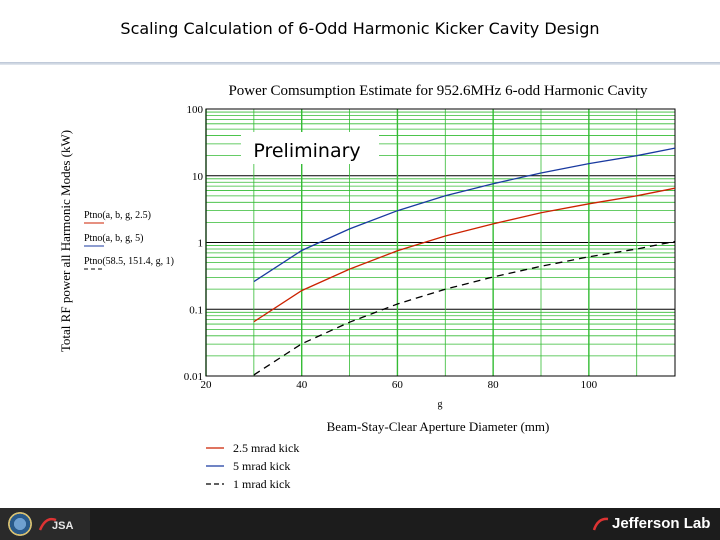  What do you see at coordinates (302, 385) in the screenshot?
I see `x-tick-label: 40` at bounding box center [302, 385].